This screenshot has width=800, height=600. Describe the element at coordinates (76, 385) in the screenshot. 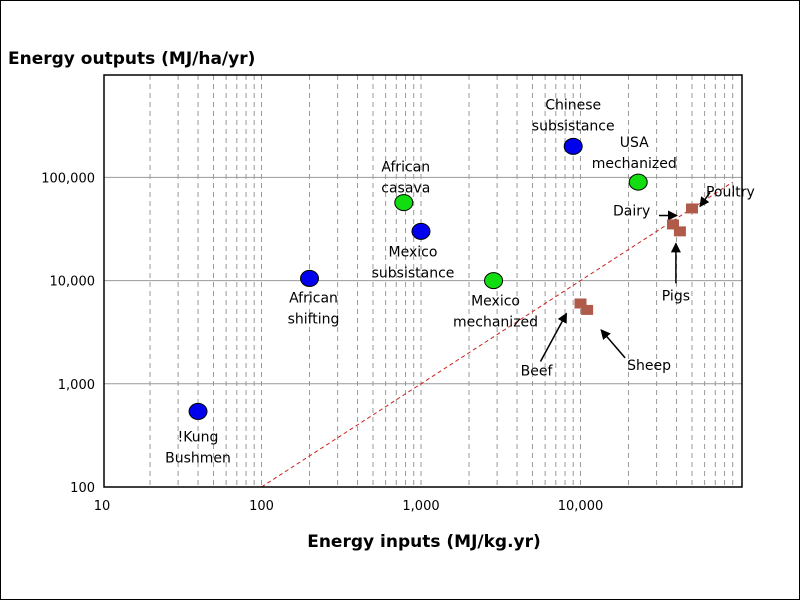

I see `y-tick-label: 1,000` at that location.